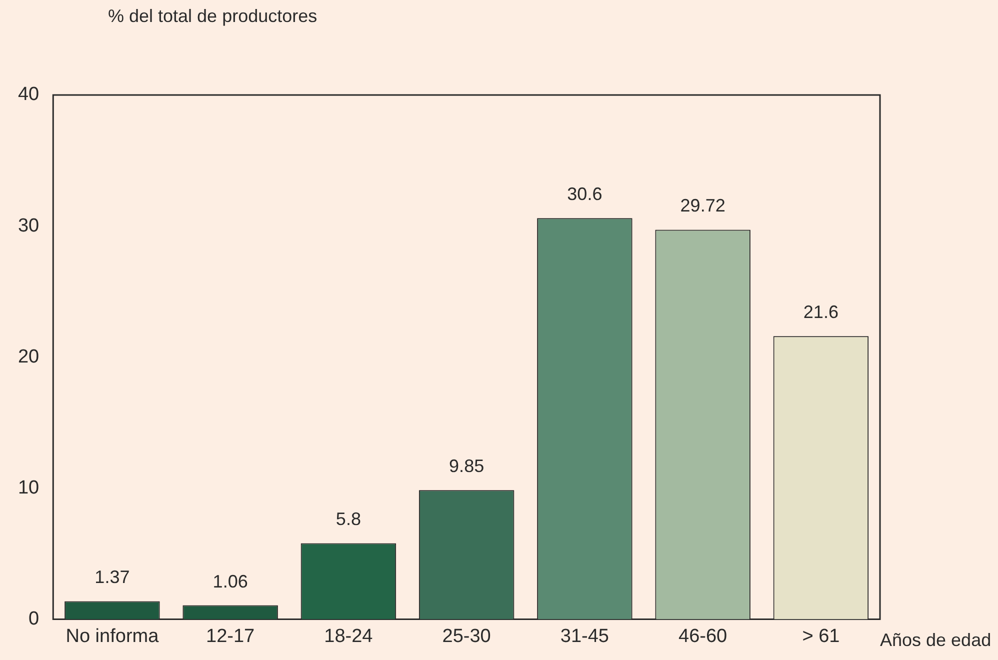 Image resolution: width=998 pixels, height=660 pixels. I want to click on data-label: 29.72, so click(703, 206).